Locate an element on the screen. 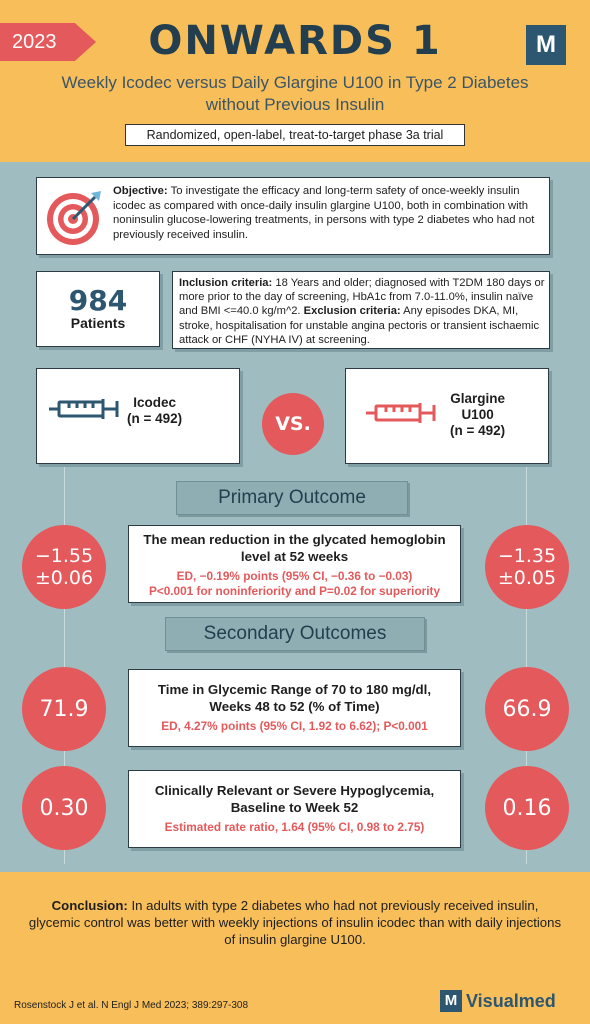 The width and height of the screenshot is (590, 1024). primary-outcome-banner: Primary Outcome is located at coordinates (292, 498).